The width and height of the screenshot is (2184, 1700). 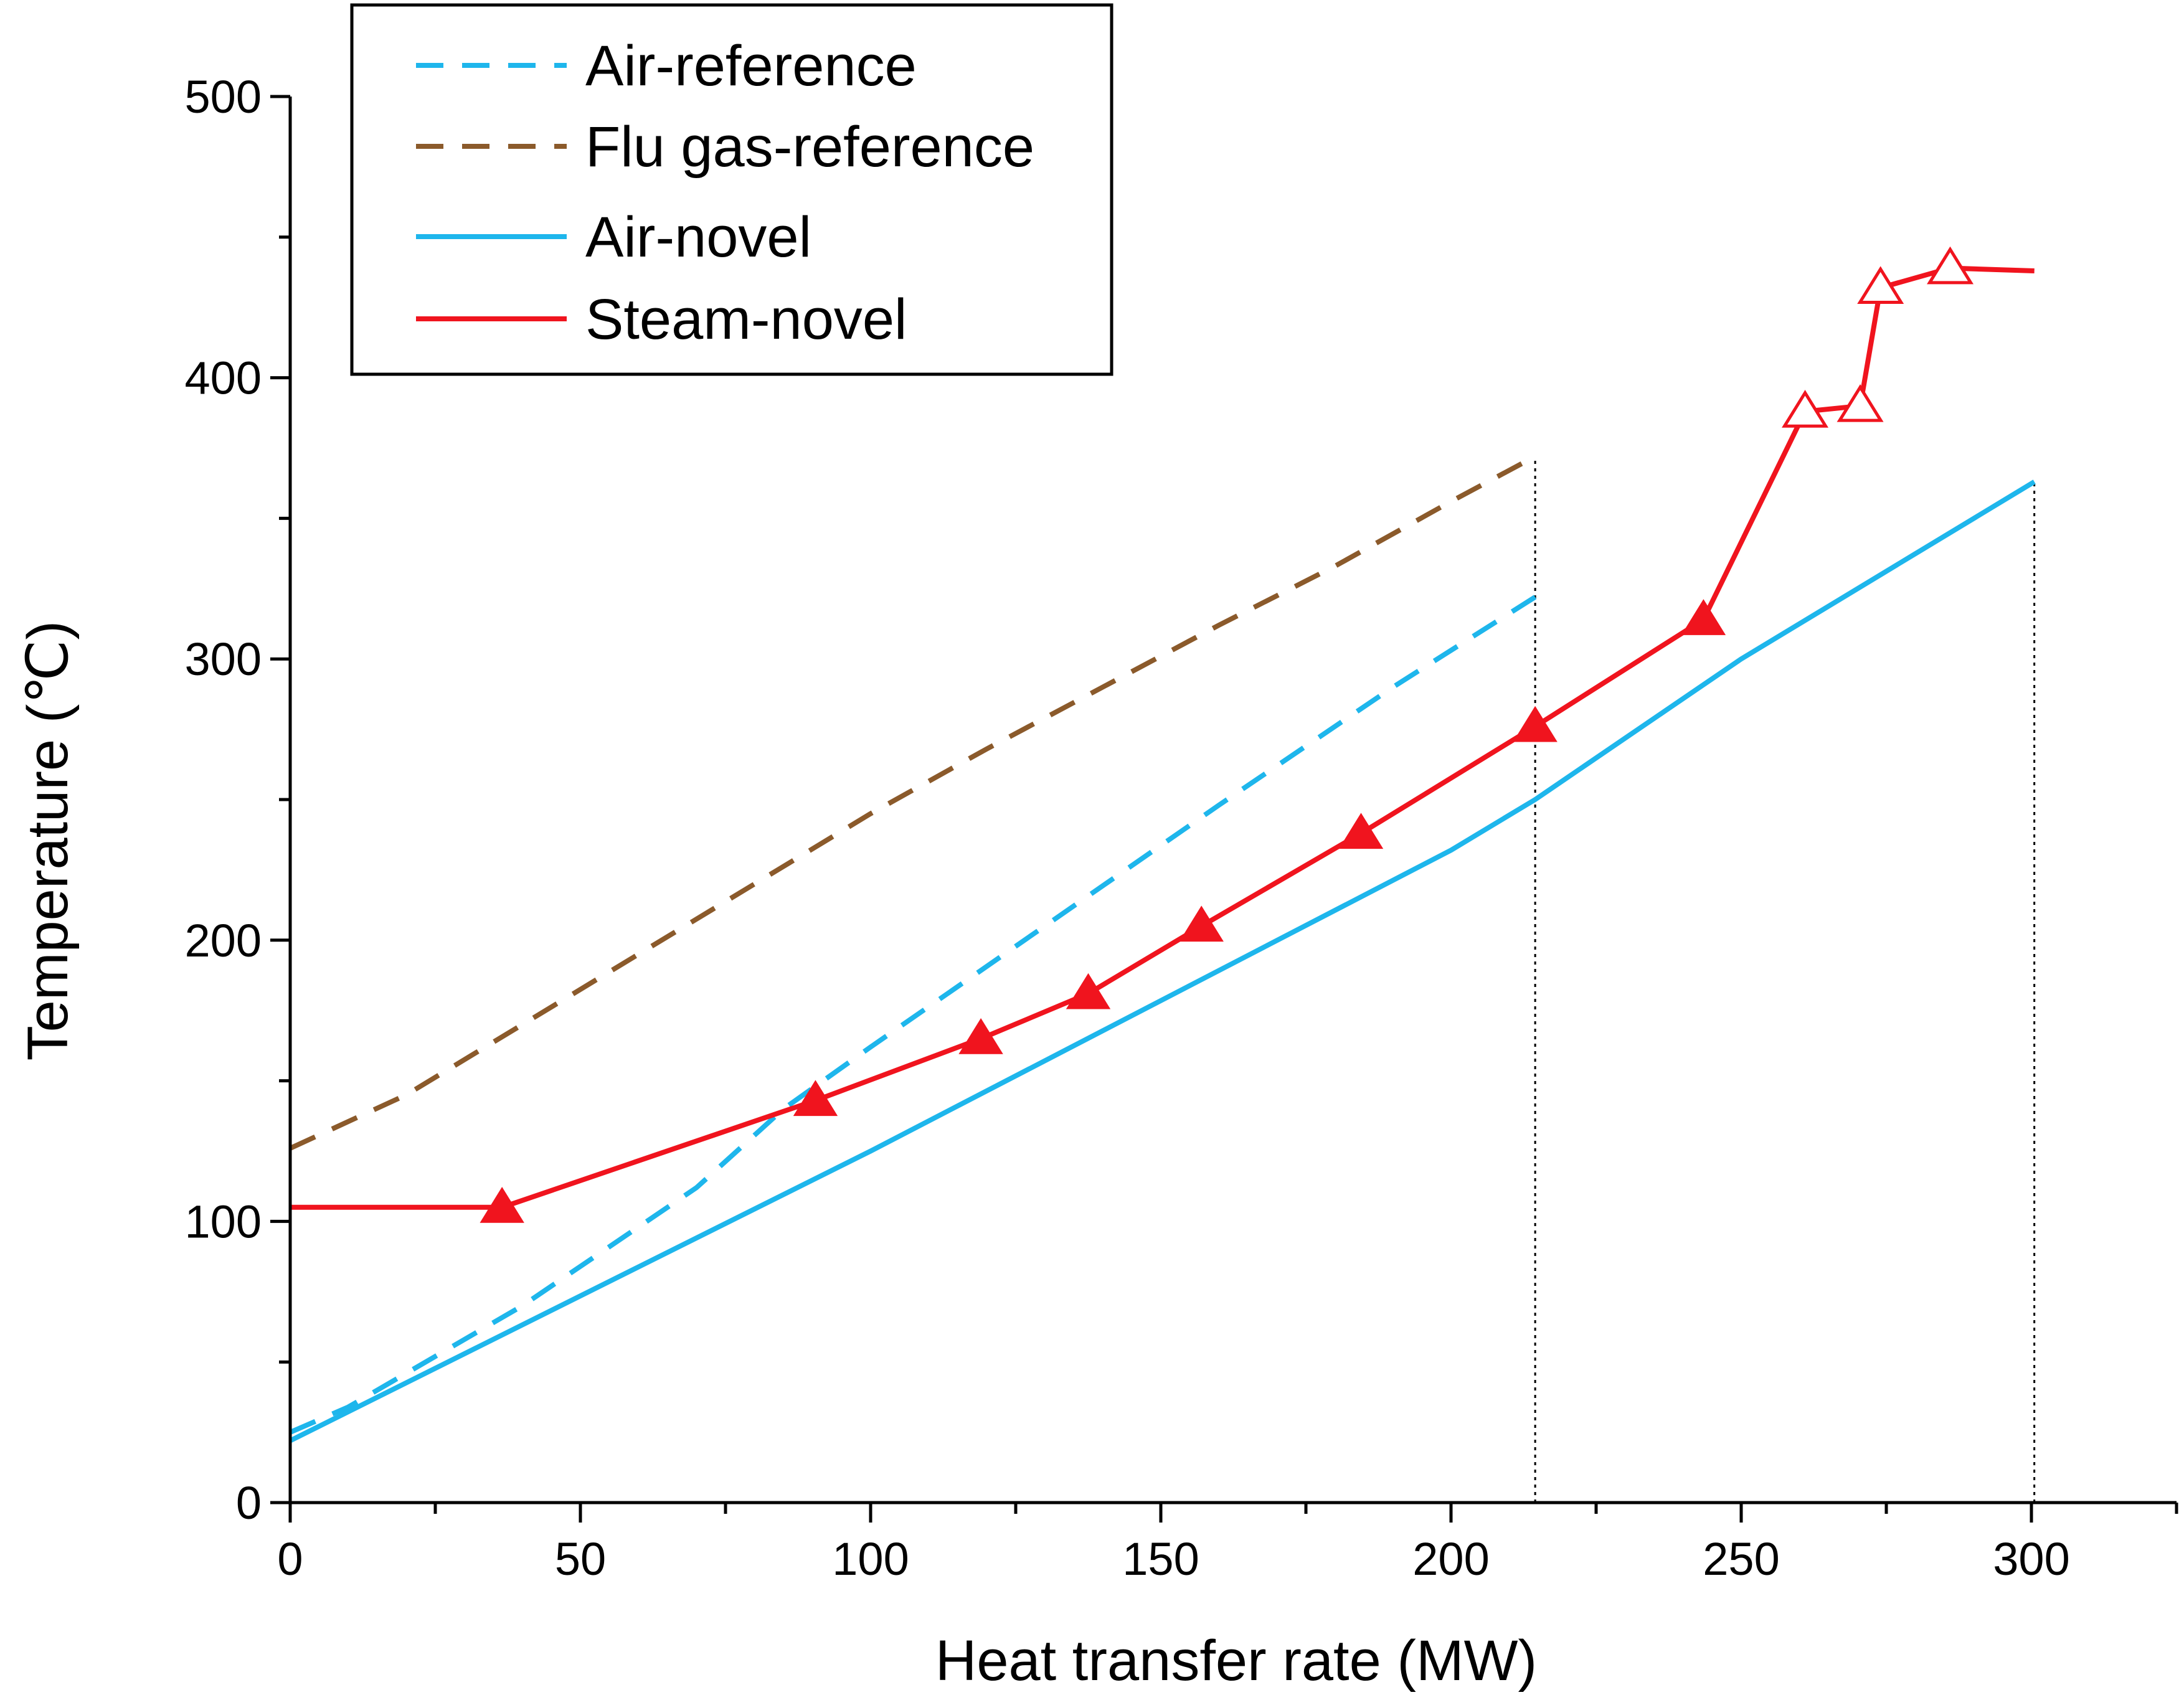 I want to click on y-tick-label: 400, so click(x=224, y=378).